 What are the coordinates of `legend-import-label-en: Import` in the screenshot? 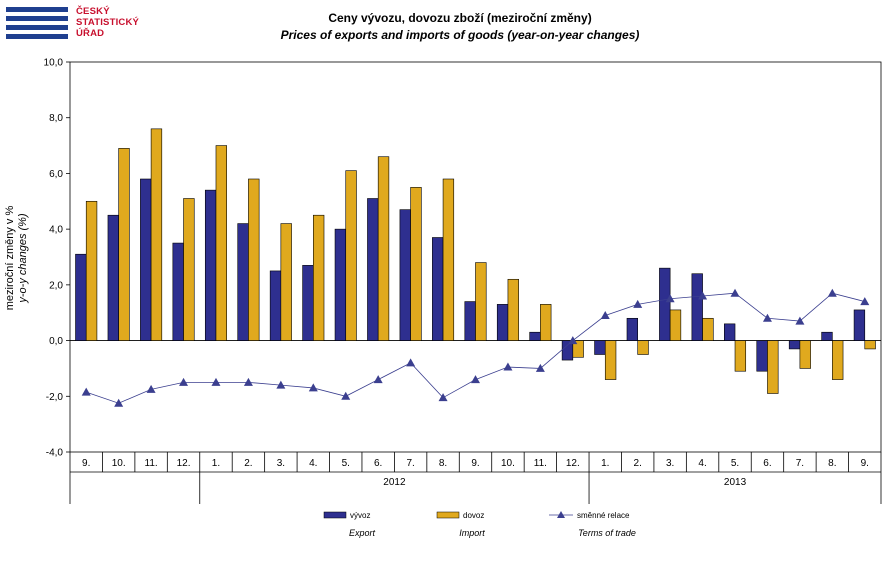 It's located at (472, 533).